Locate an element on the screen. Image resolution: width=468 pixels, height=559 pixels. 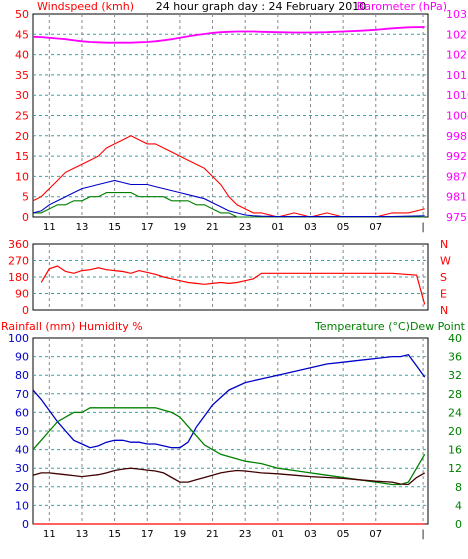
windspeed-title: Windspeed (kmh) is located at coordinates (85, 6).